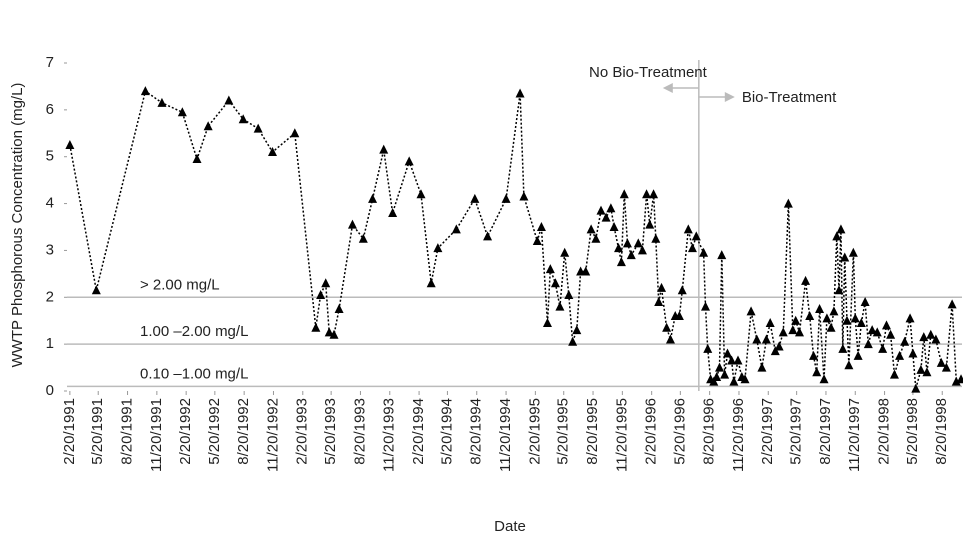 The width and height of the screenshot is (963, 541). What do you see at coordinates (592, 431) in the screenshot?
I see `x-tick-label: 8/20/1995` at bounding box center [592, 431].